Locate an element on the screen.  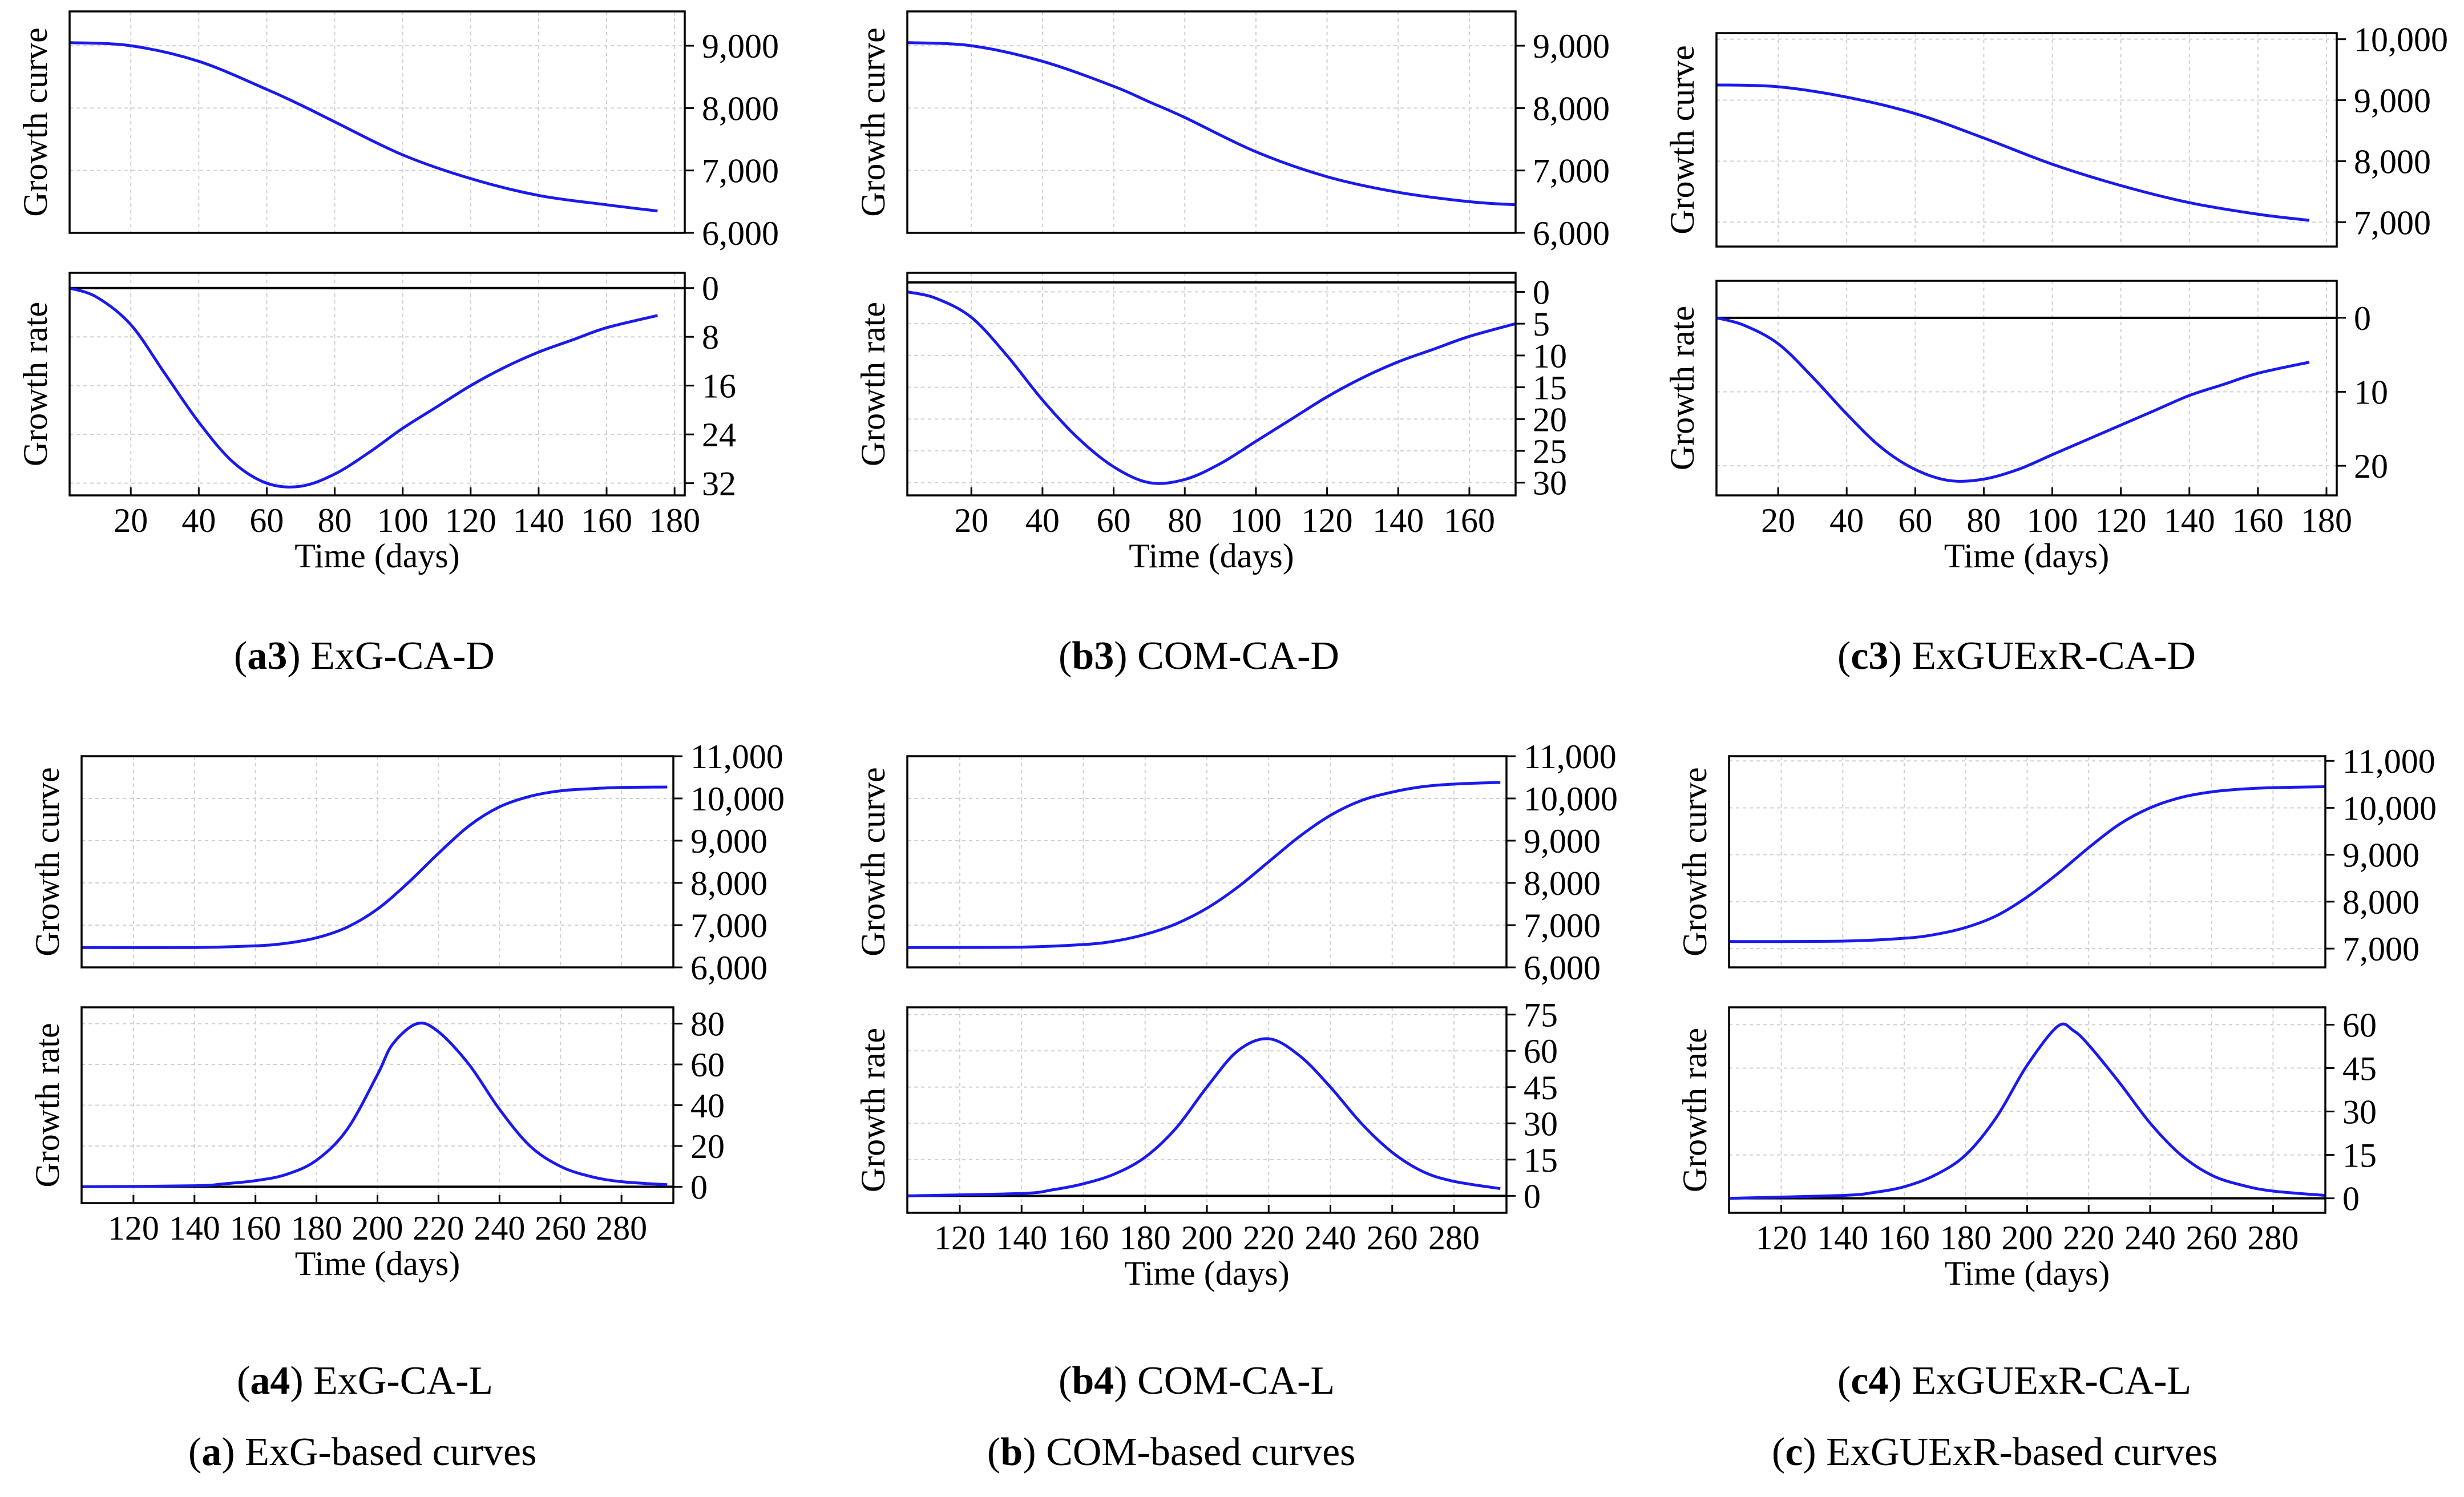
a3-growth-rate-ylabel: Growth rate is located at coordinates (35, 384).